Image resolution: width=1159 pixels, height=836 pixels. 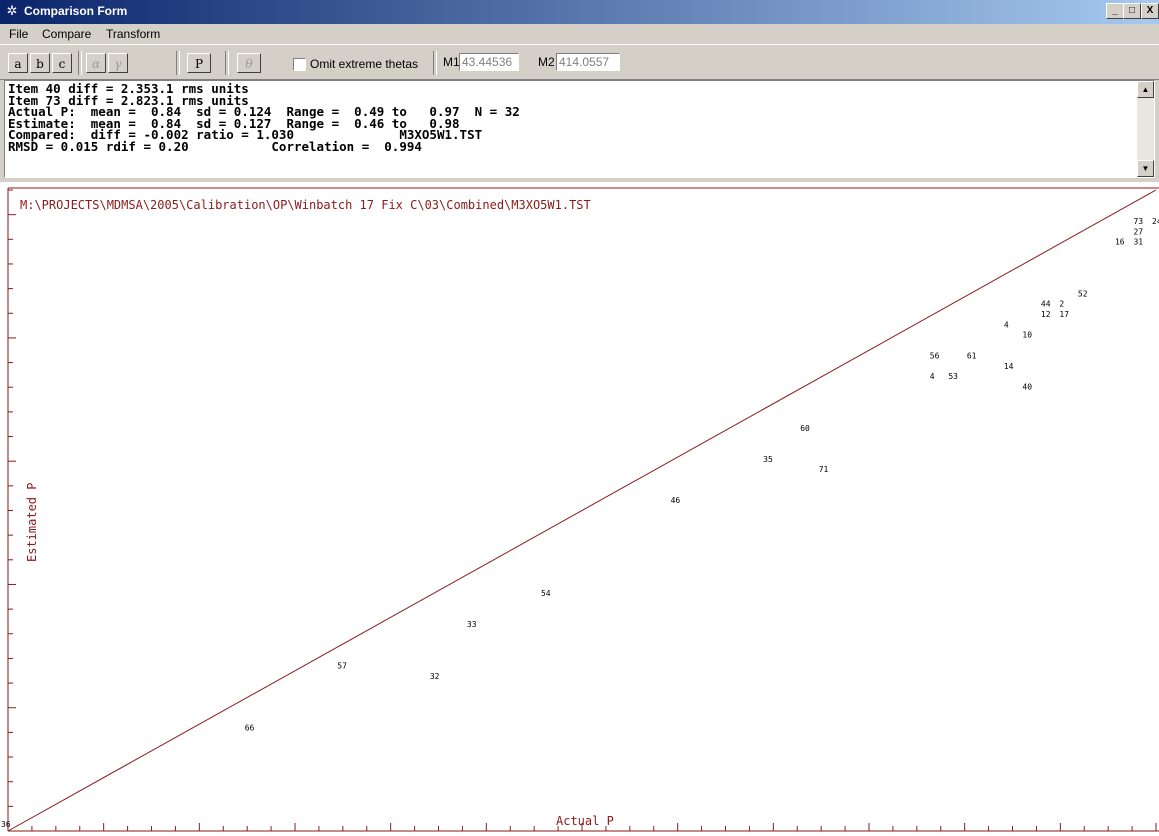 I want to click on data-point-label: 52, so click(x=1083, y=293).